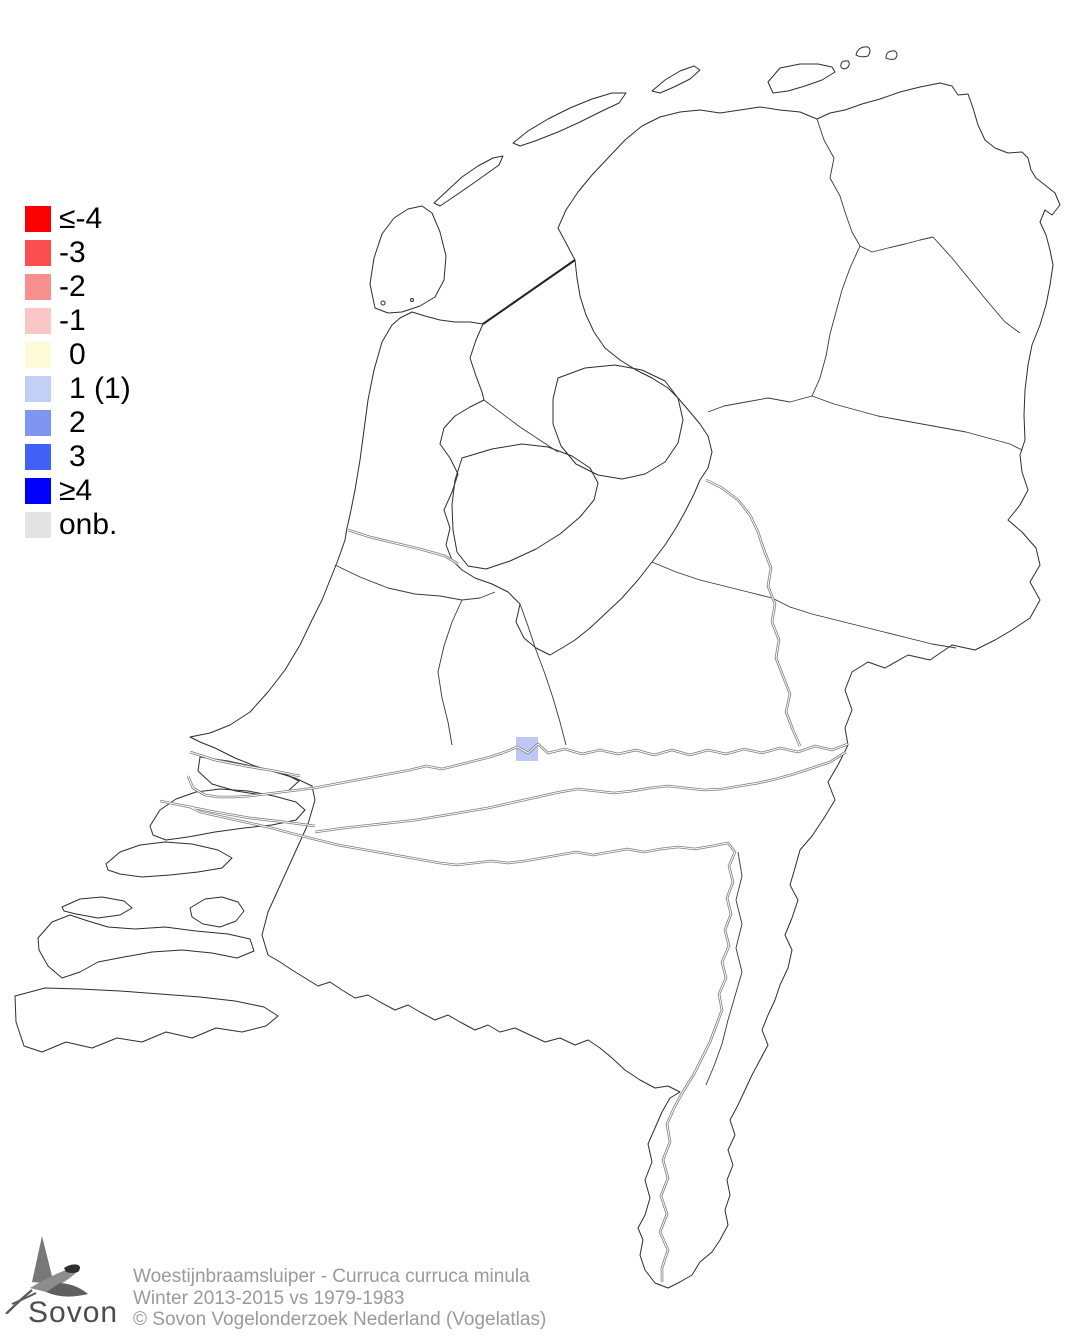  I want to click on legend-item: 0, so click(78, 354).